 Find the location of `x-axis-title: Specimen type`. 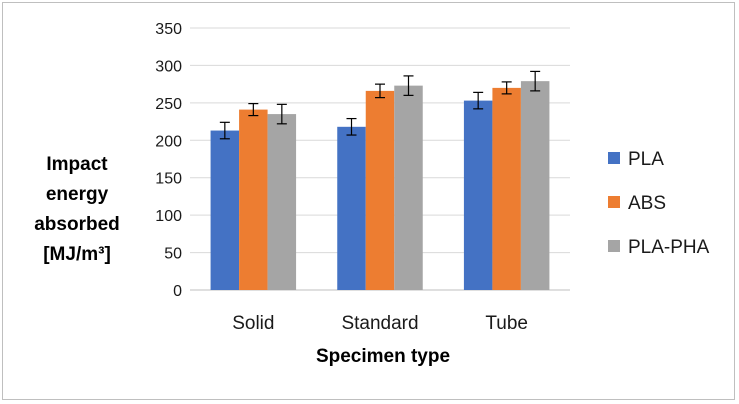

x-axis-title: Specimen type is located at coordinates (383, 356).